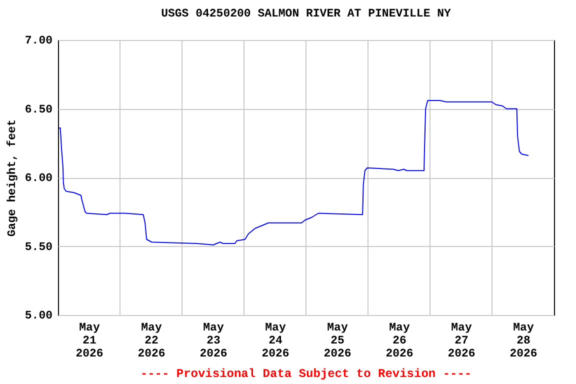 The height and width of the screenshot is (384, 576). Describe the element at coordinates (152, 341) in the screenshot. I see `x-tick-label: May 22 2026` at that location.